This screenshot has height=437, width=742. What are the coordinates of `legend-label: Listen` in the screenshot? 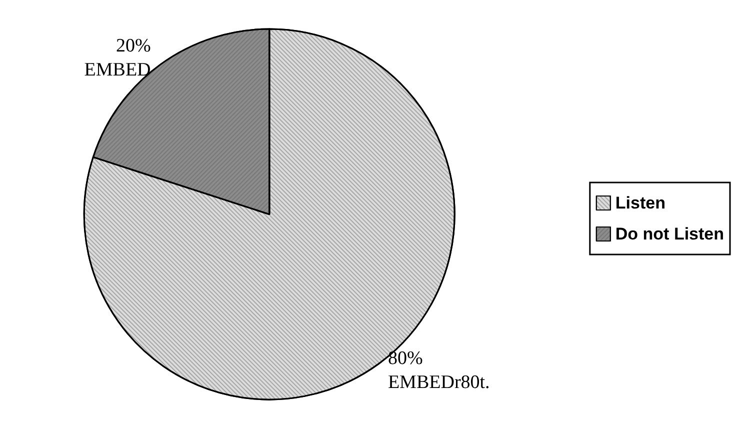 It's located at (640, 203).